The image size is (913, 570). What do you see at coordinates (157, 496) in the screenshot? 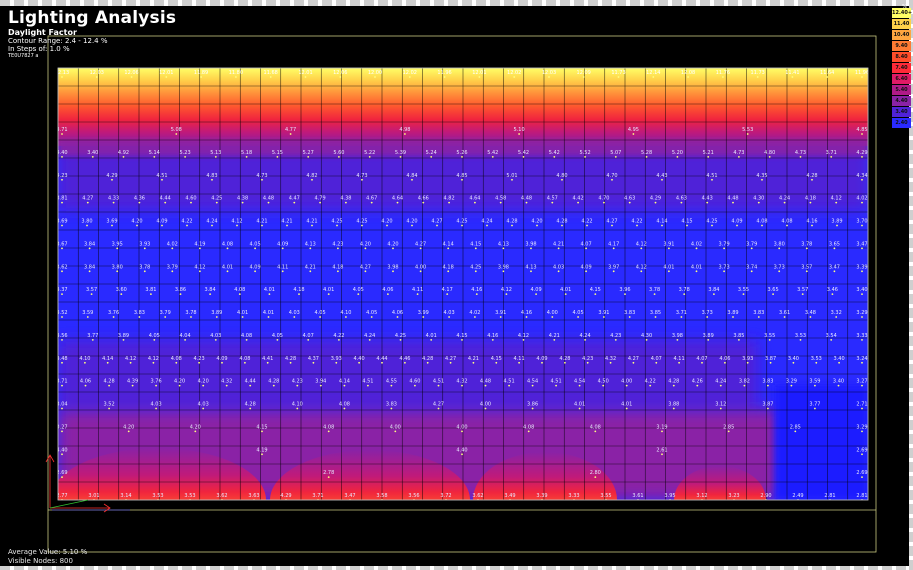
I see `node-value-label: 3.53` at bounding box center [157, 496].